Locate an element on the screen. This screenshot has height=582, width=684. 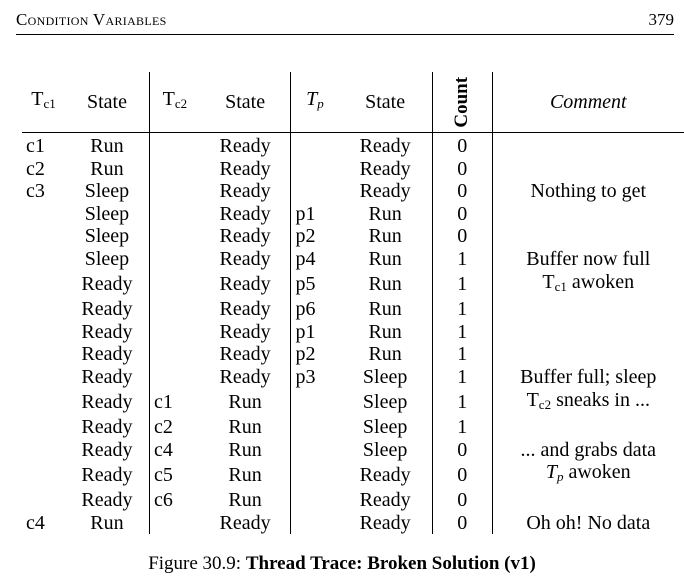
header-state2: State is located at coordinates (245, 102).